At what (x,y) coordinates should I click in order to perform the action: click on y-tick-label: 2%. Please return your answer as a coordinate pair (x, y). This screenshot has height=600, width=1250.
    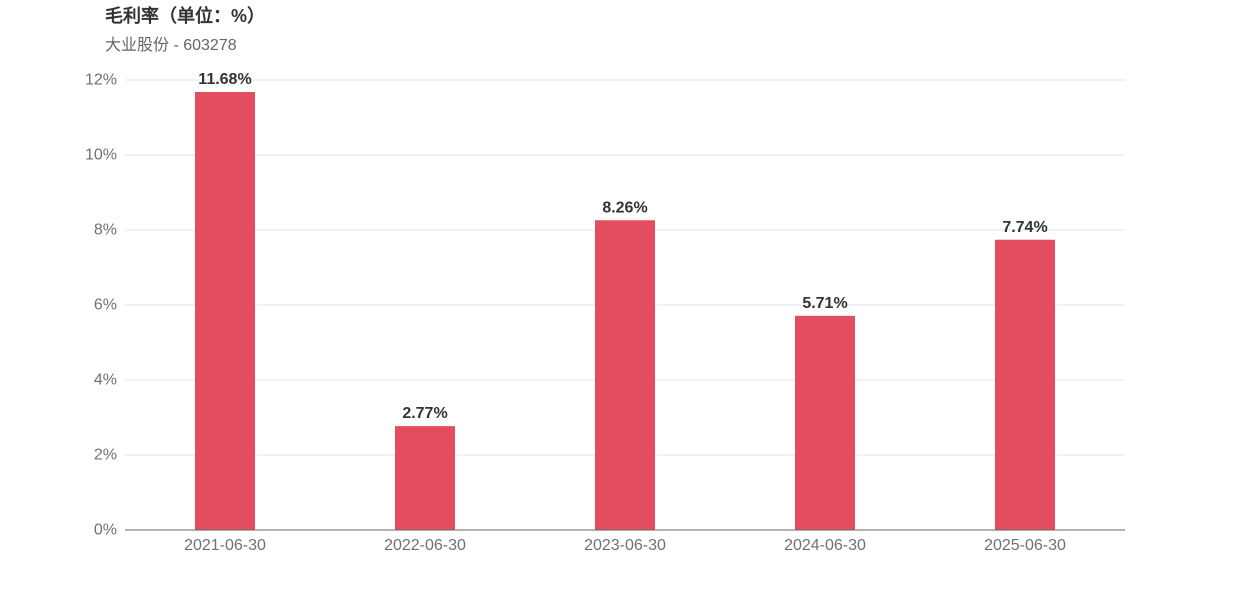
    Looking at the image, I should click on (105, 455).